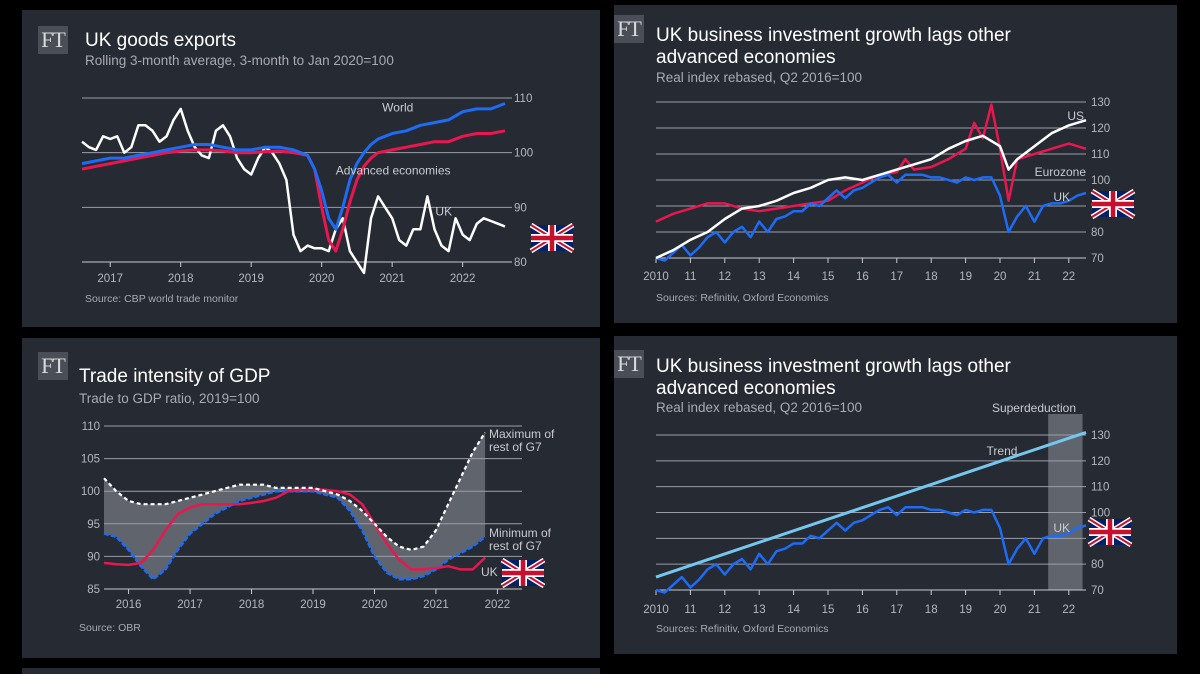 This screenshot has height=674, width=1200. Describe the element at coordinates (742, 629) in the screenshot. I see `chart-source: Sources: Refinitiv, Oxford Economics` at that location.